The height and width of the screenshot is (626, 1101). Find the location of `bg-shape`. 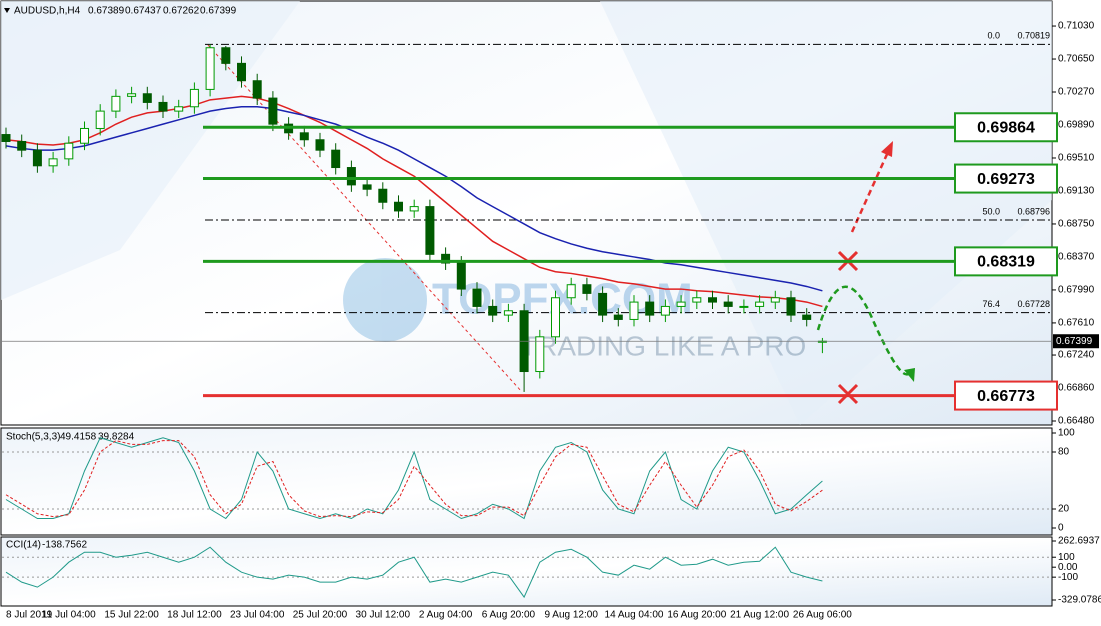

bg-shape is located at coordinates (150, 150).